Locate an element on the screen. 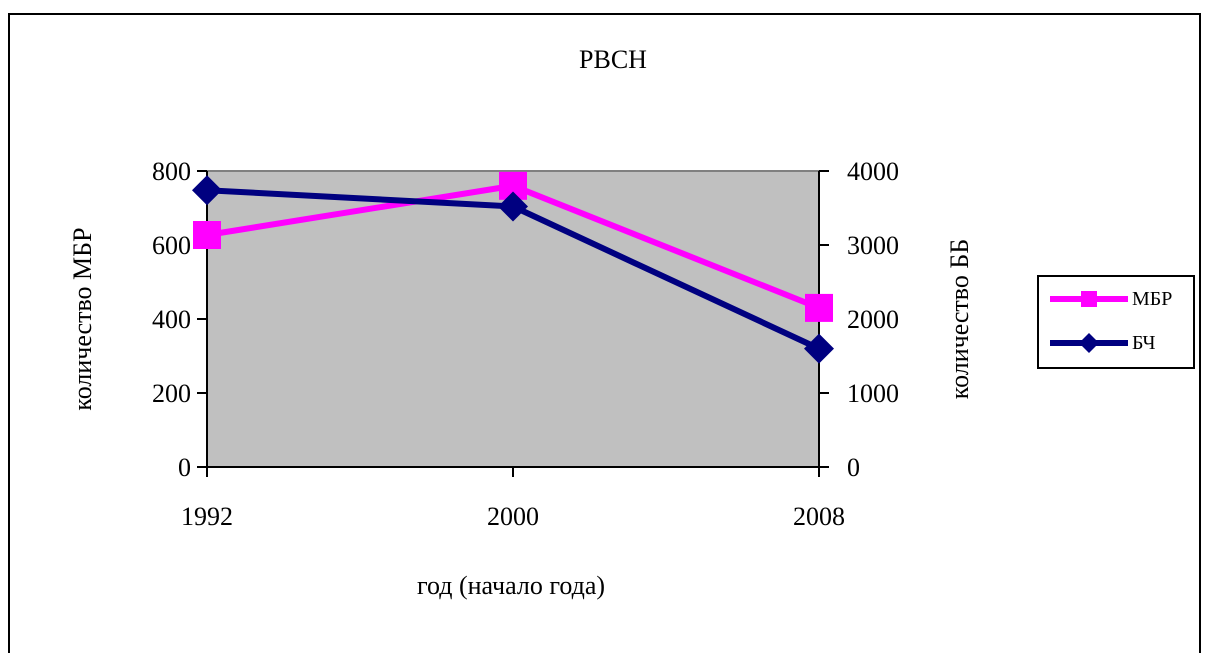  y-axis-title: количество МБР is located at coordinates (82, 318).